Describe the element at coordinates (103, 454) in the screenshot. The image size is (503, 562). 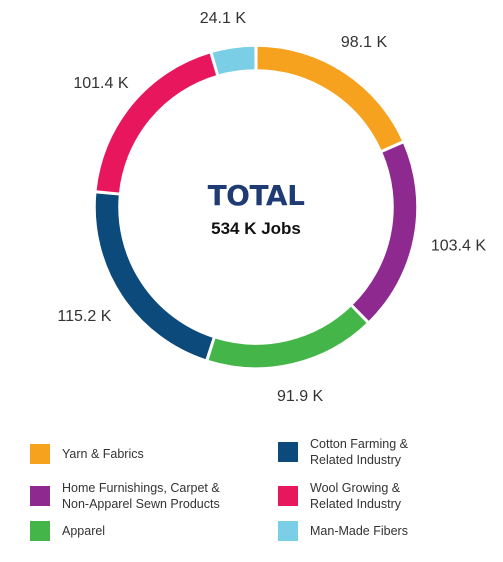
I see `legend-label: Yarn & Fabrics` at that location.